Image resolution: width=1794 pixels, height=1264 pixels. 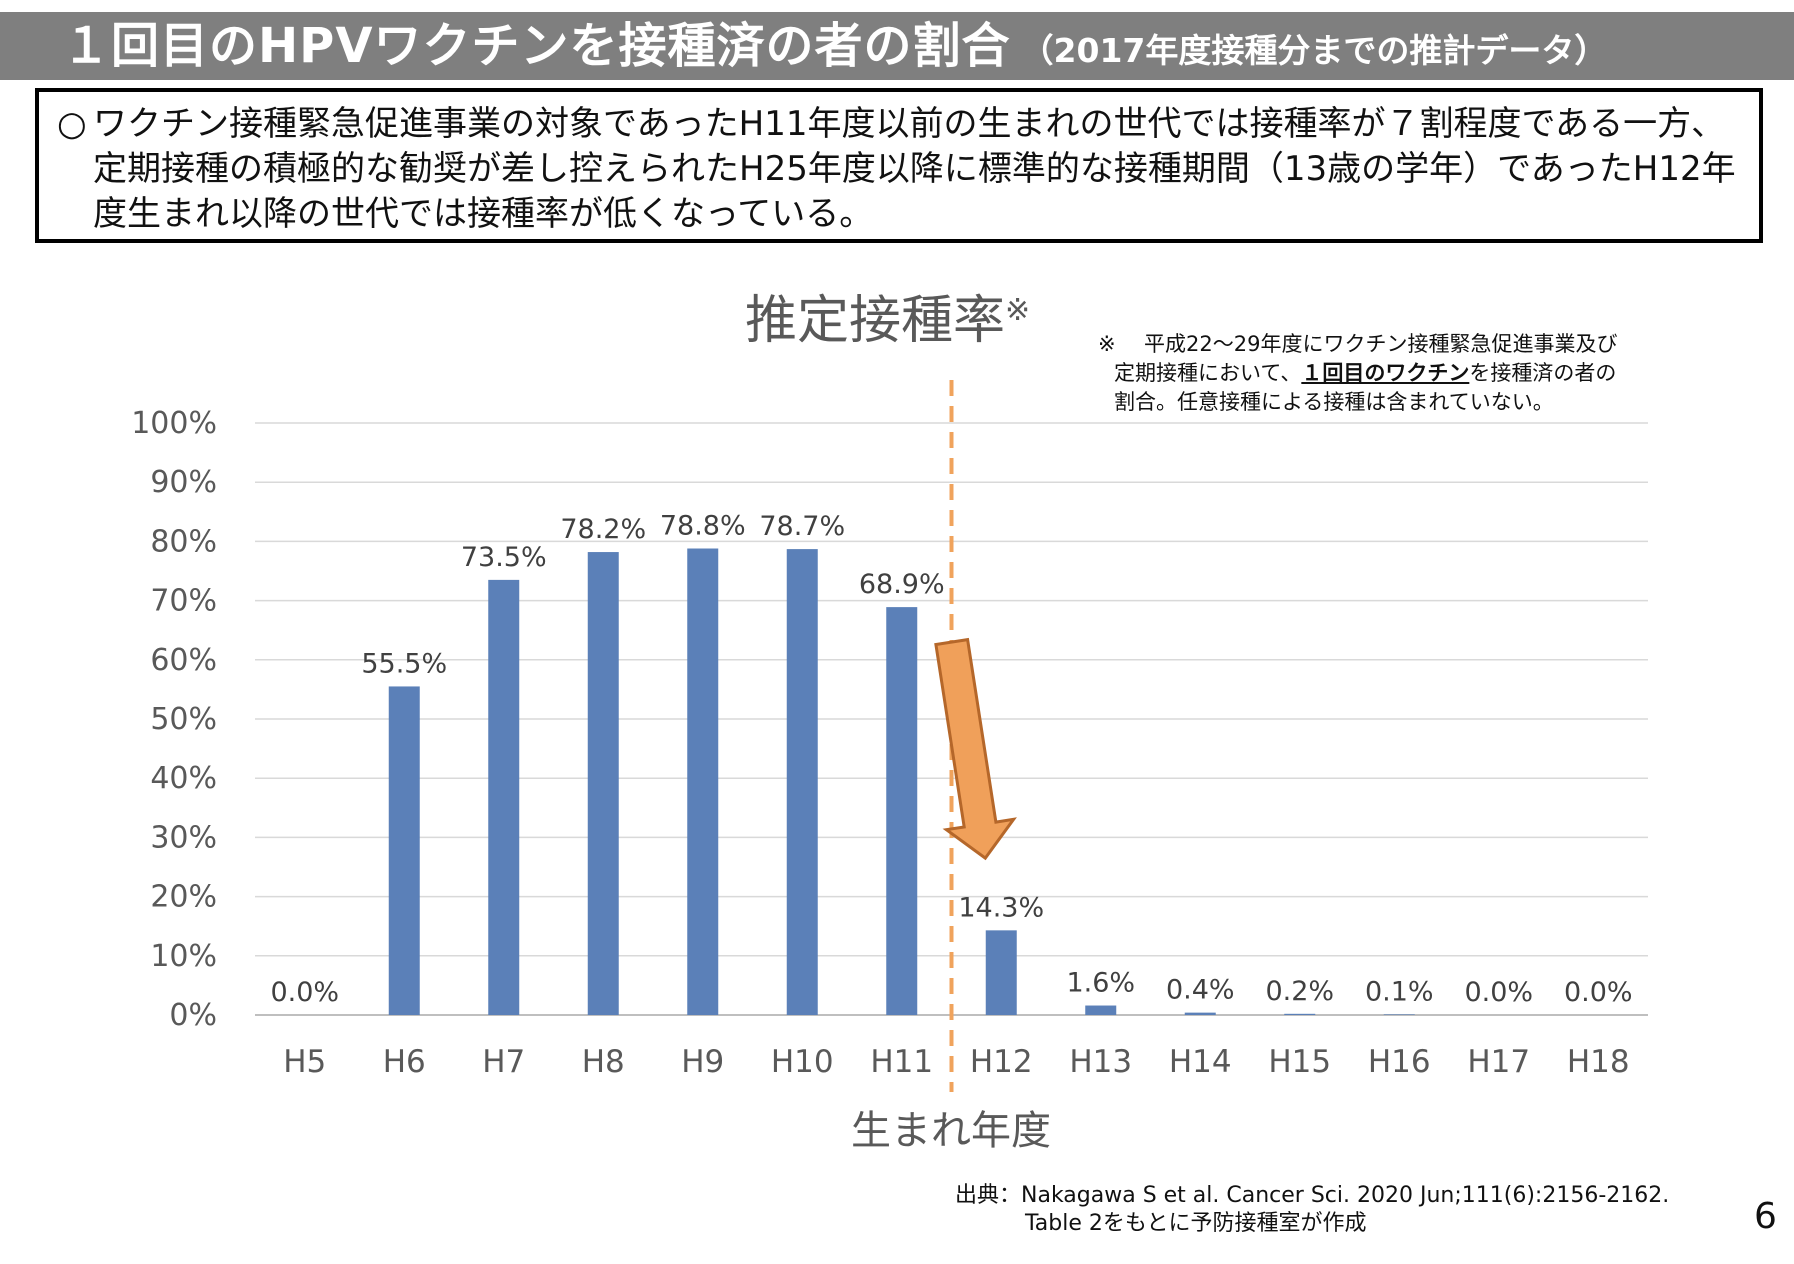 I want to click on y-tick-label: 40%, so click(x=183, y=778).